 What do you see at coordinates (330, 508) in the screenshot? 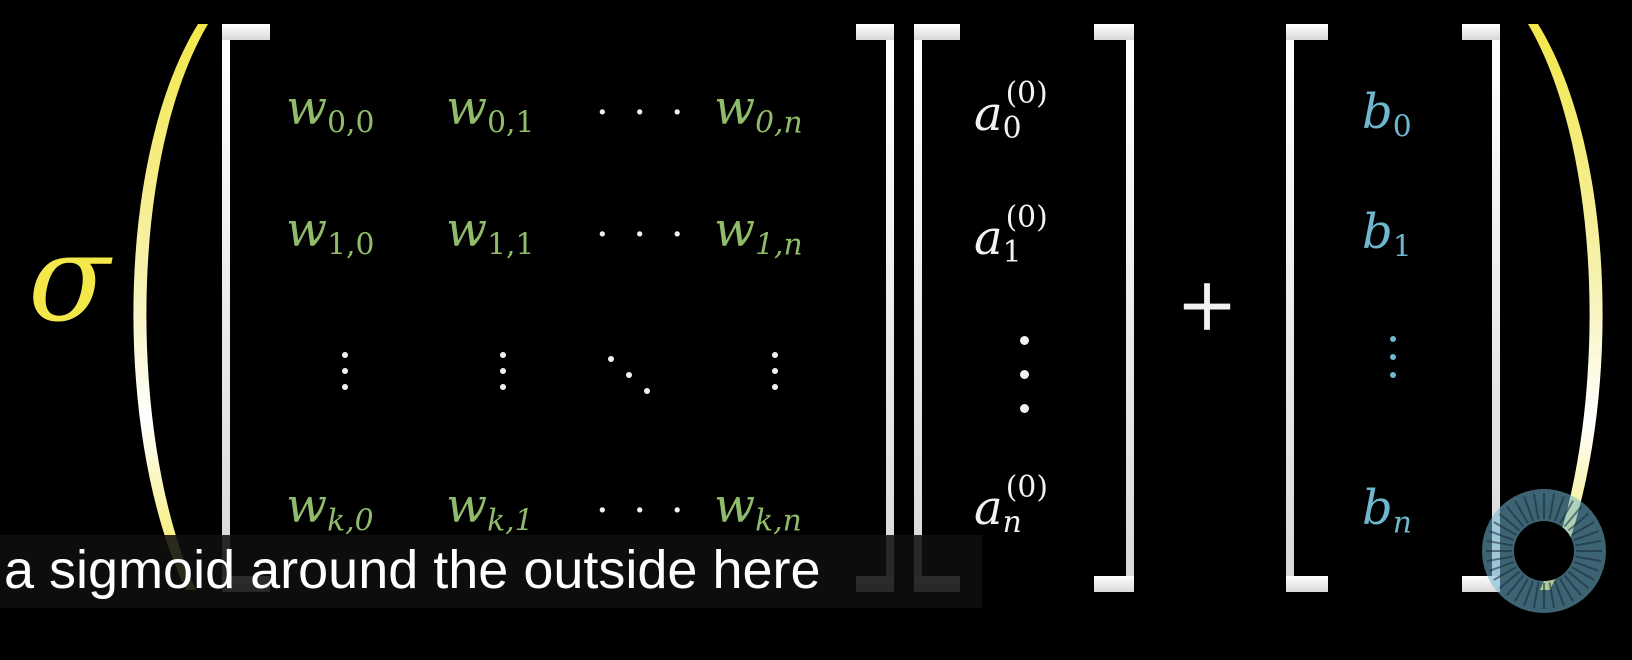
I see `weight-wk0: wk,0` at bounding box center [330, 508].